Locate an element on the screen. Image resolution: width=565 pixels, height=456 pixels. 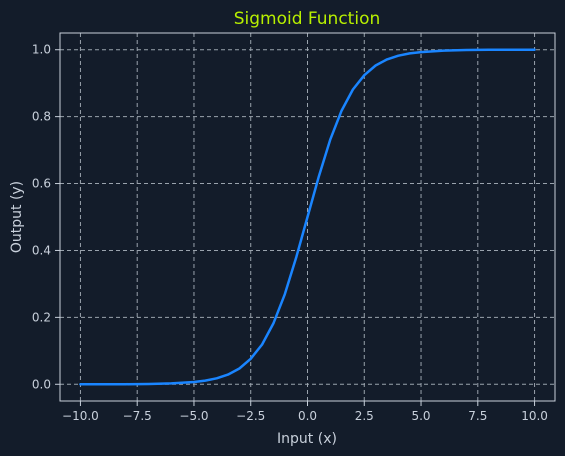
y-axis-label: Output (y) is located at coordinates (17, 217).